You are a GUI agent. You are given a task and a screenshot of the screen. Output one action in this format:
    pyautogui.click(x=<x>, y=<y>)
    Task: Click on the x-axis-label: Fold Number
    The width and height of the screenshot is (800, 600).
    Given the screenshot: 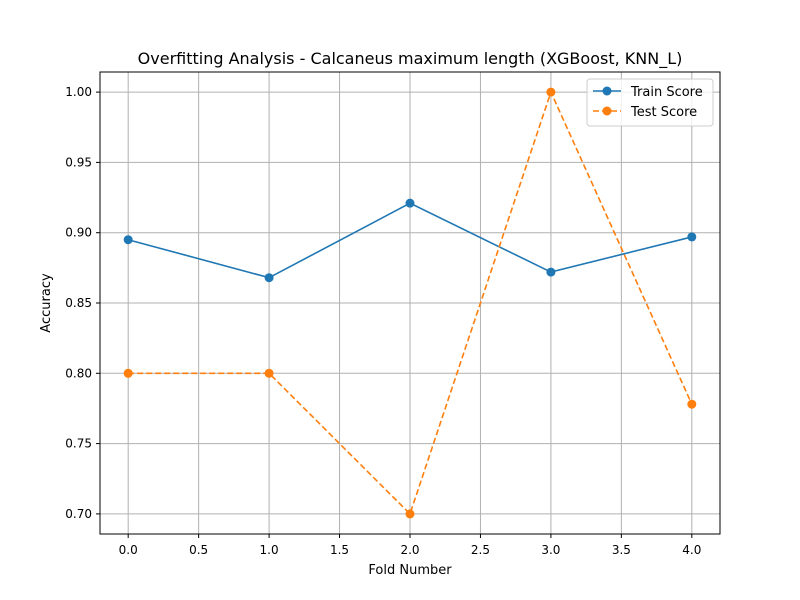 What is the action you would take?
    pyautogui.click(x=410, y=570)
    